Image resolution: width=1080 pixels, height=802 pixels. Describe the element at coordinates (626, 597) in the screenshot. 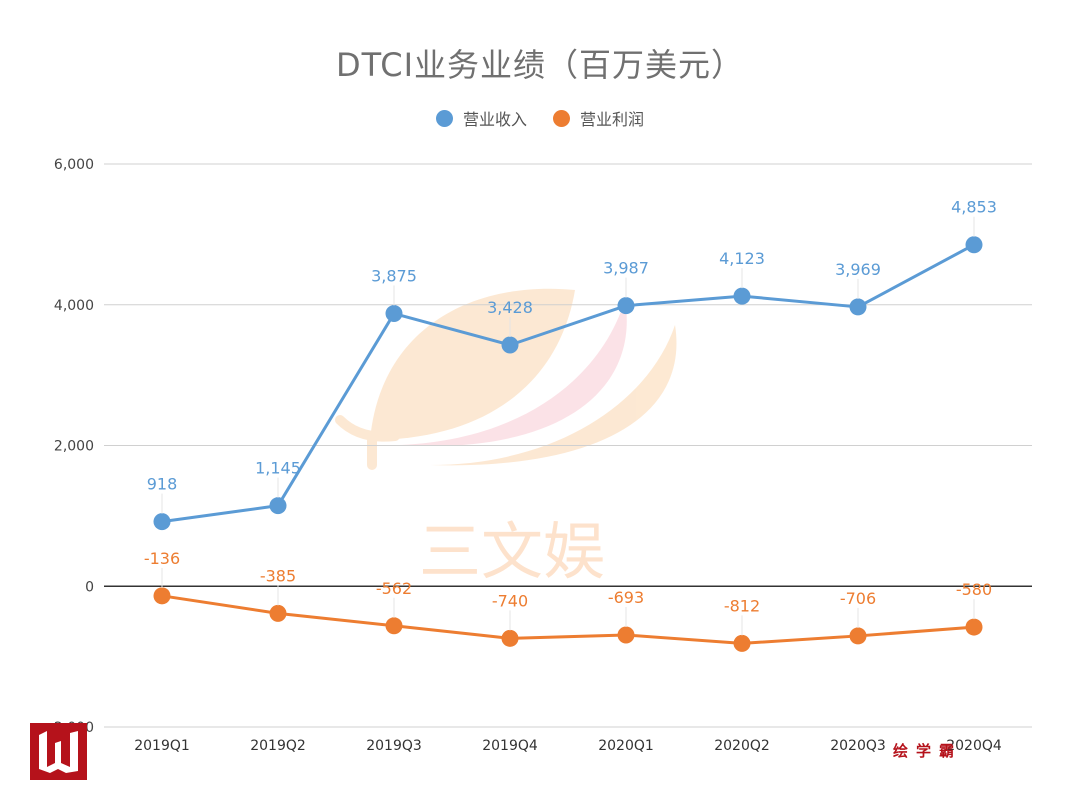

I see `data-label: -693` at that location.